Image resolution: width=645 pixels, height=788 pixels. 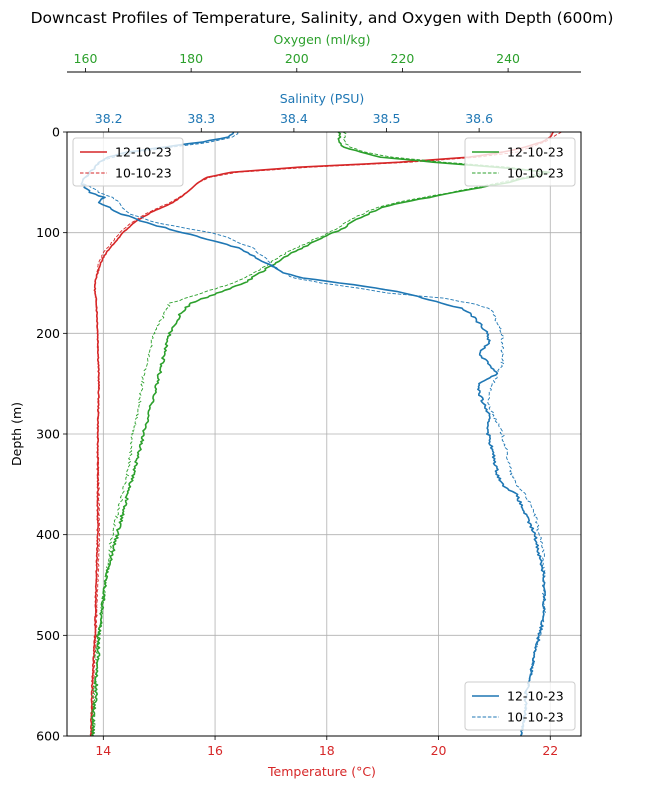 I want to click on legend-oxygen: 12-10-23 10-10-23, so click(x=520, y=162).